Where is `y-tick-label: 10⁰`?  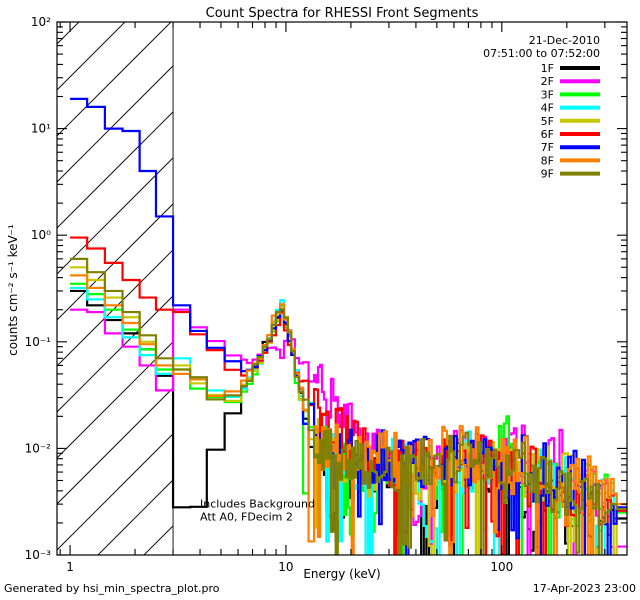 y-tick-label: 10⁰ is located at coordinates (41, 235).